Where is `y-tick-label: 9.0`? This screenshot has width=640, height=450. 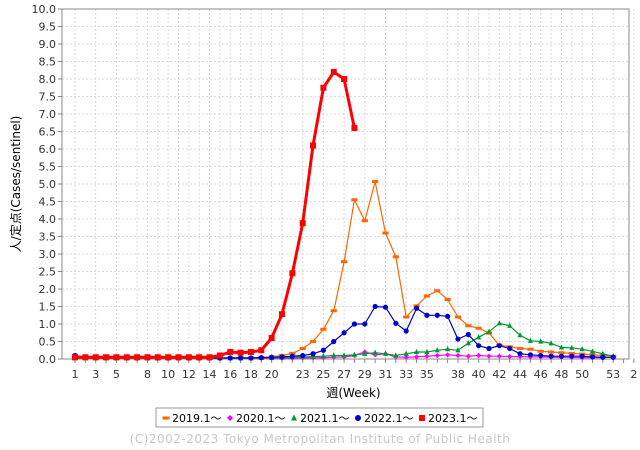 y-tick-label: 9.0 is located at coordinates (48, 44).